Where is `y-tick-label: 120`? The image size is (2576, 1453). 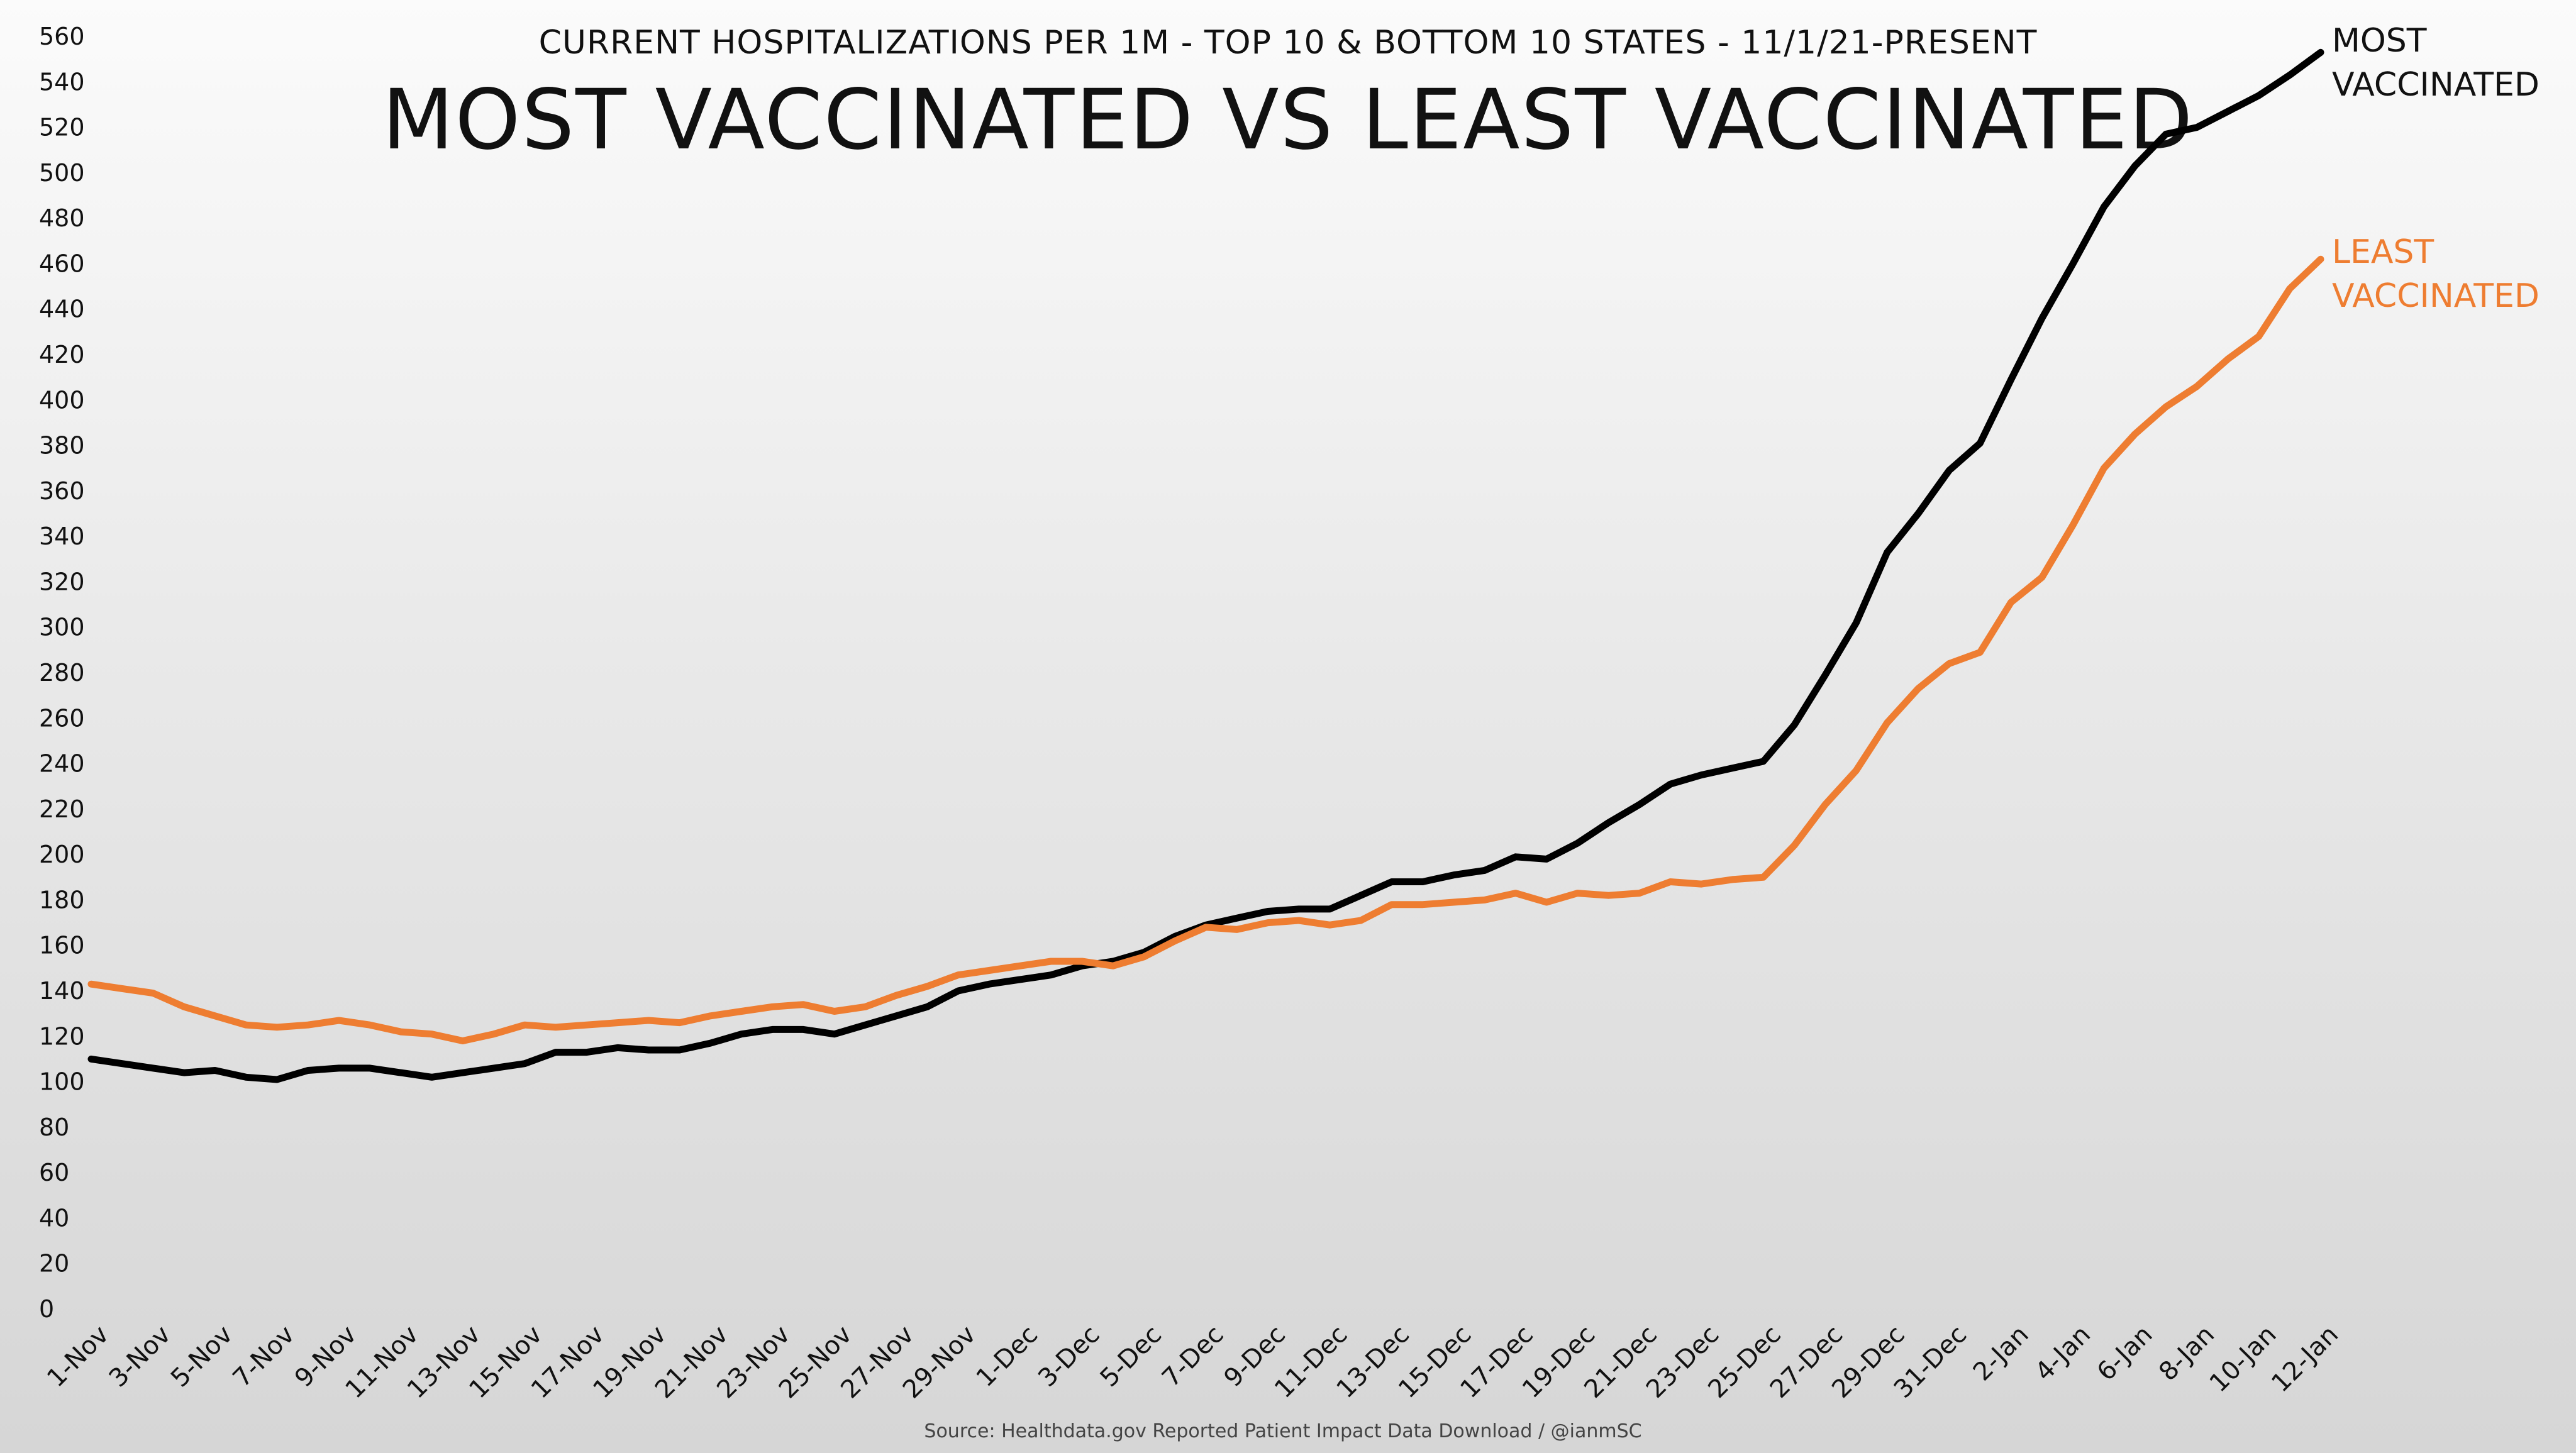 y-tick-label: 120 is located at coordinates (62, 1036).